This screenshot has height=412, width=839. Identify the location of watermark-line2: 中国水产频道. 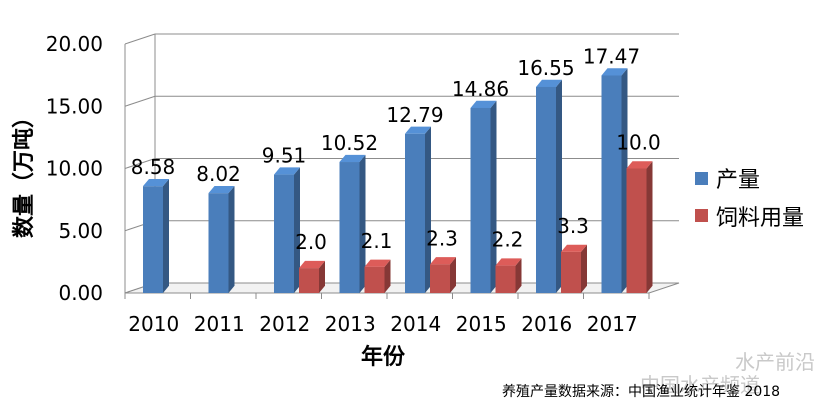
(700, 385).